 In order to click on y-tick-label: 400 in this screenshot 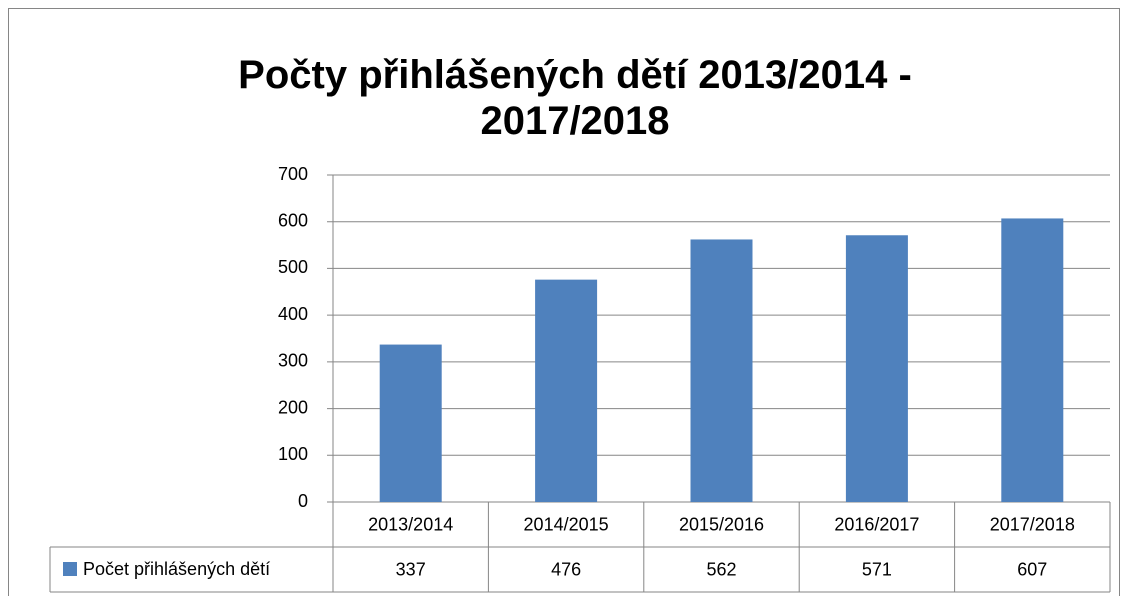, I will do `click(293, 314)`.